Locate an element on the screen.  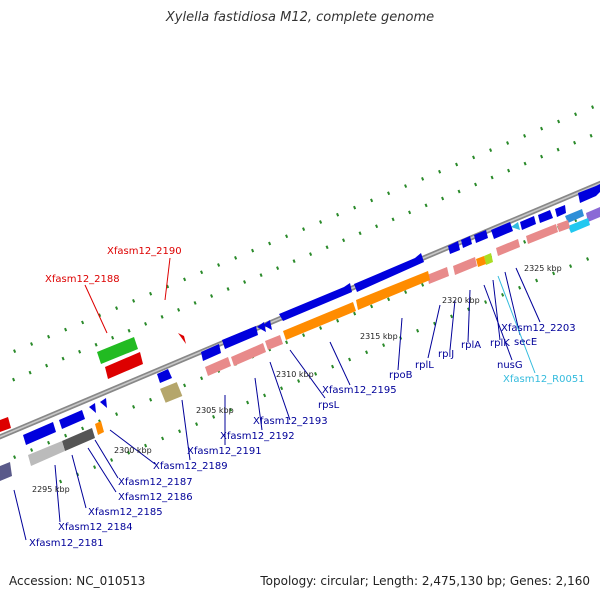
gene-label: Xfasm12_2185 is located at coordinates (125, 512).